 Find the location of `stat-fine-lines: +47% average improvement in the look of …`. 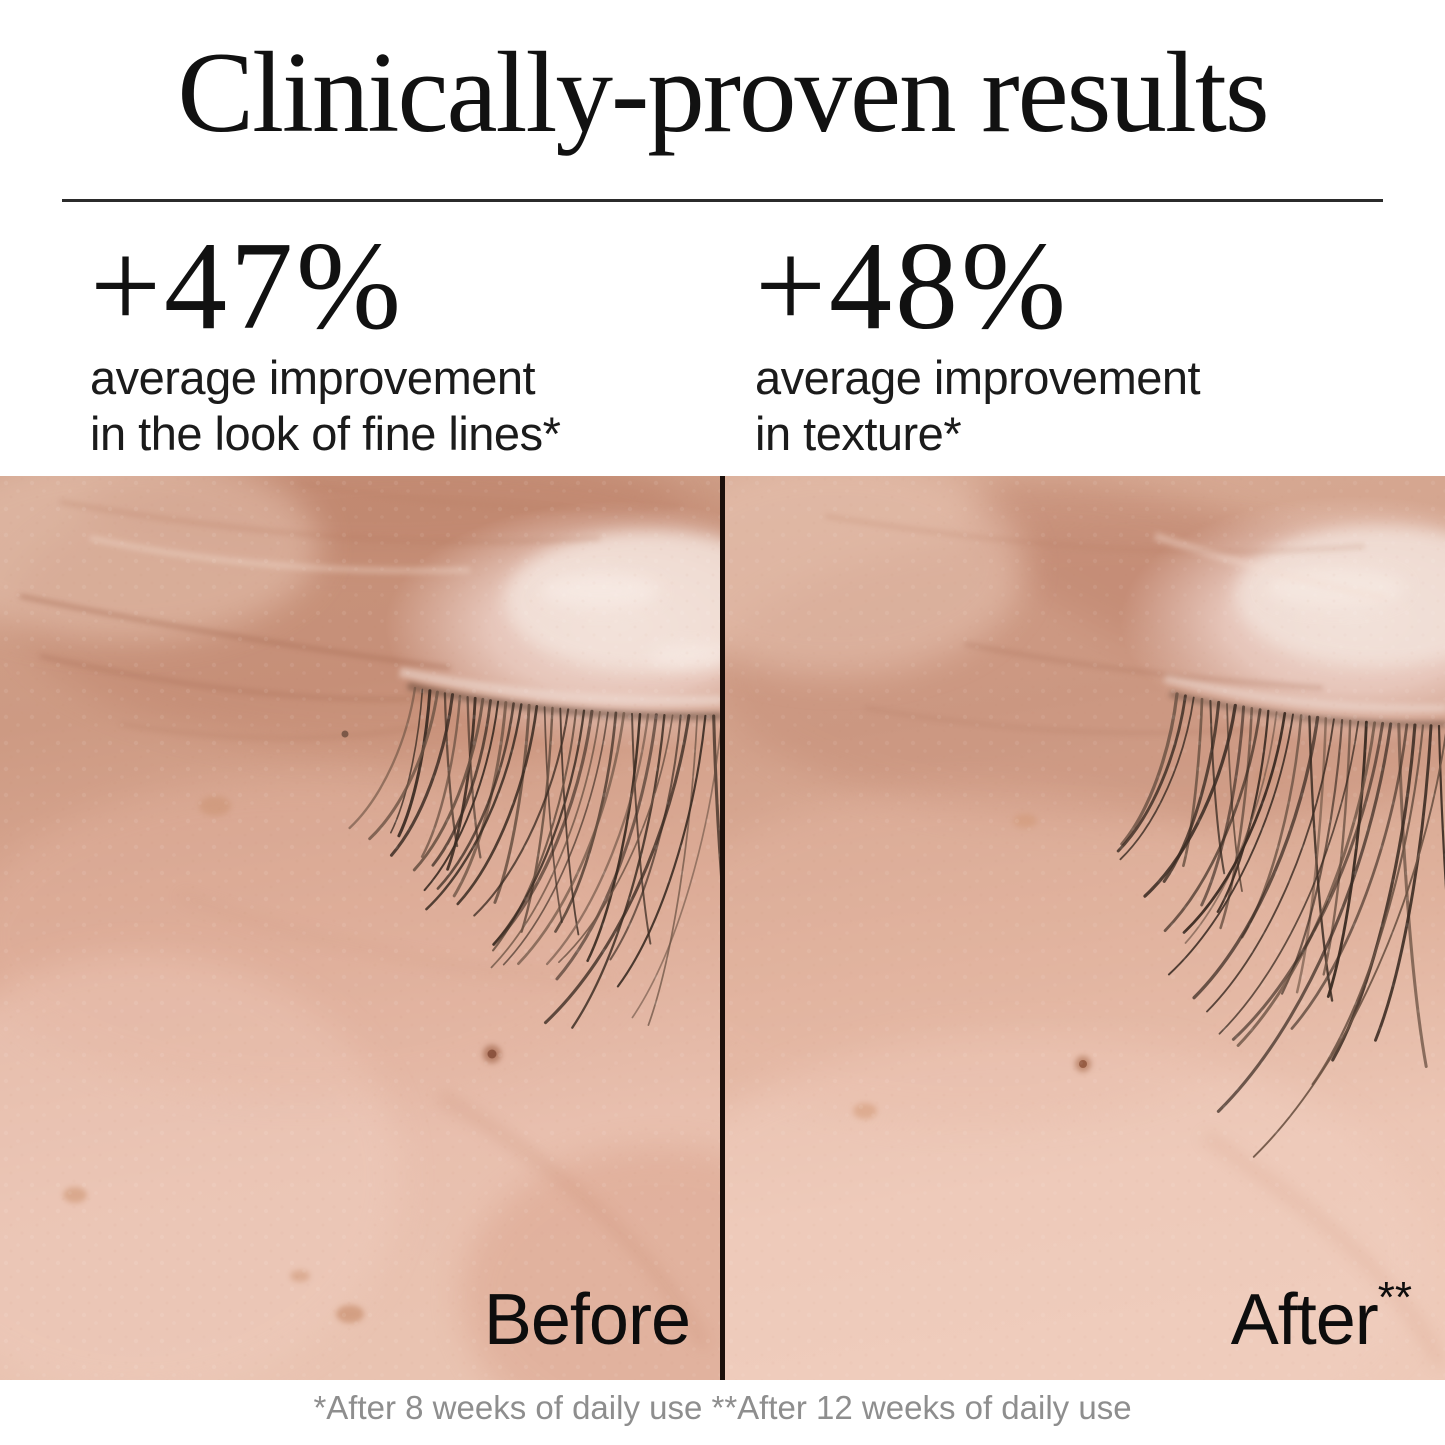

stat-fine-lines: +47% average improvement in the look of … is located at coordinates (422, 340).